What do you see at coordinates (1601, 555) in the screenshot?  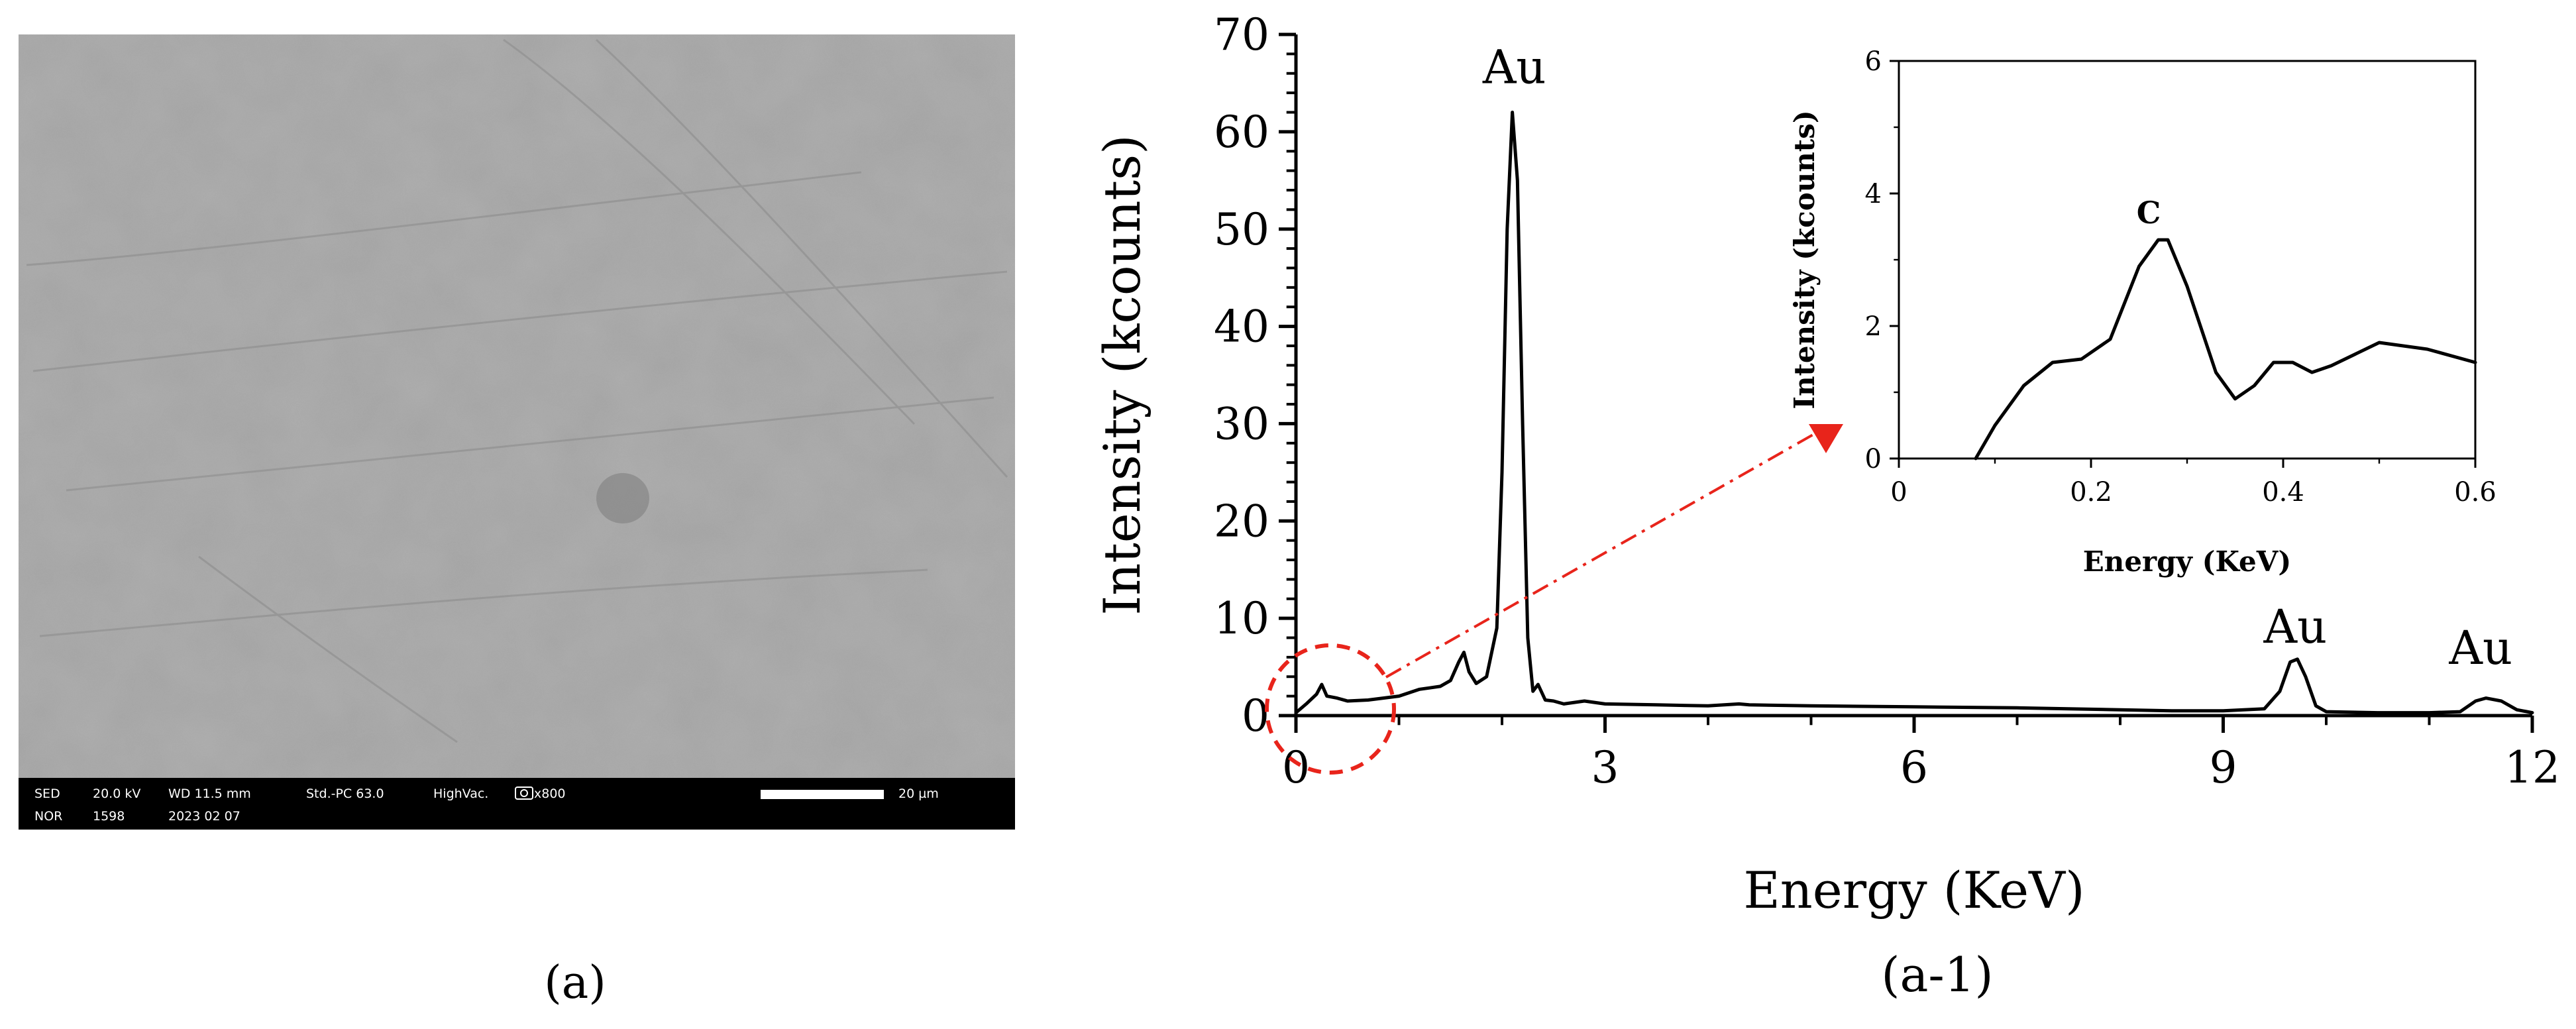 I see `zoom-arrow` at bounding box center [1601, 555].